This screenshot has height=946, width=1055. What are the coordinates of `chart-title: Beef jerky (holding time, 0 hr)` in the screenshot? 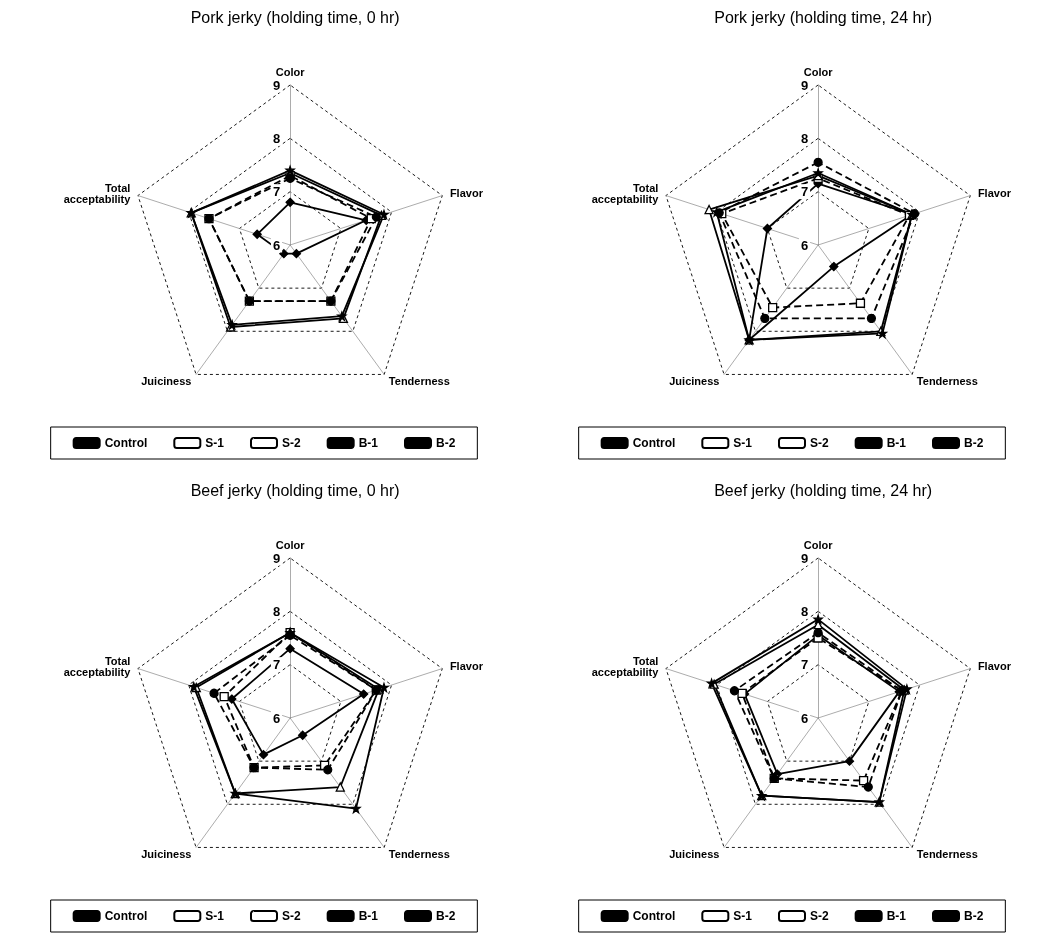 It's located at (295, 490).